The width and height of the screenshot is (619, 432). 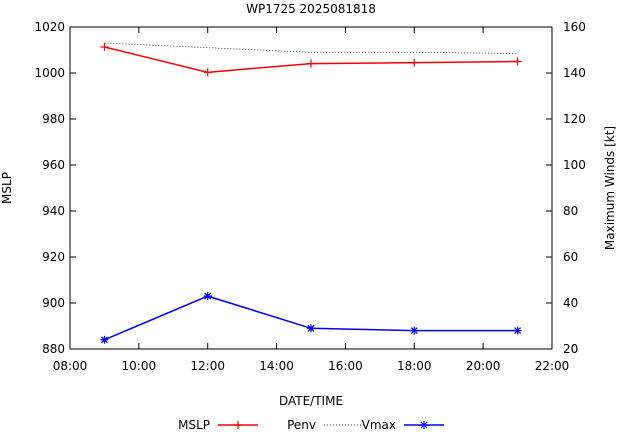 I want to click on x-axis-label: DATE/TIME, so click(x=311, y=401).